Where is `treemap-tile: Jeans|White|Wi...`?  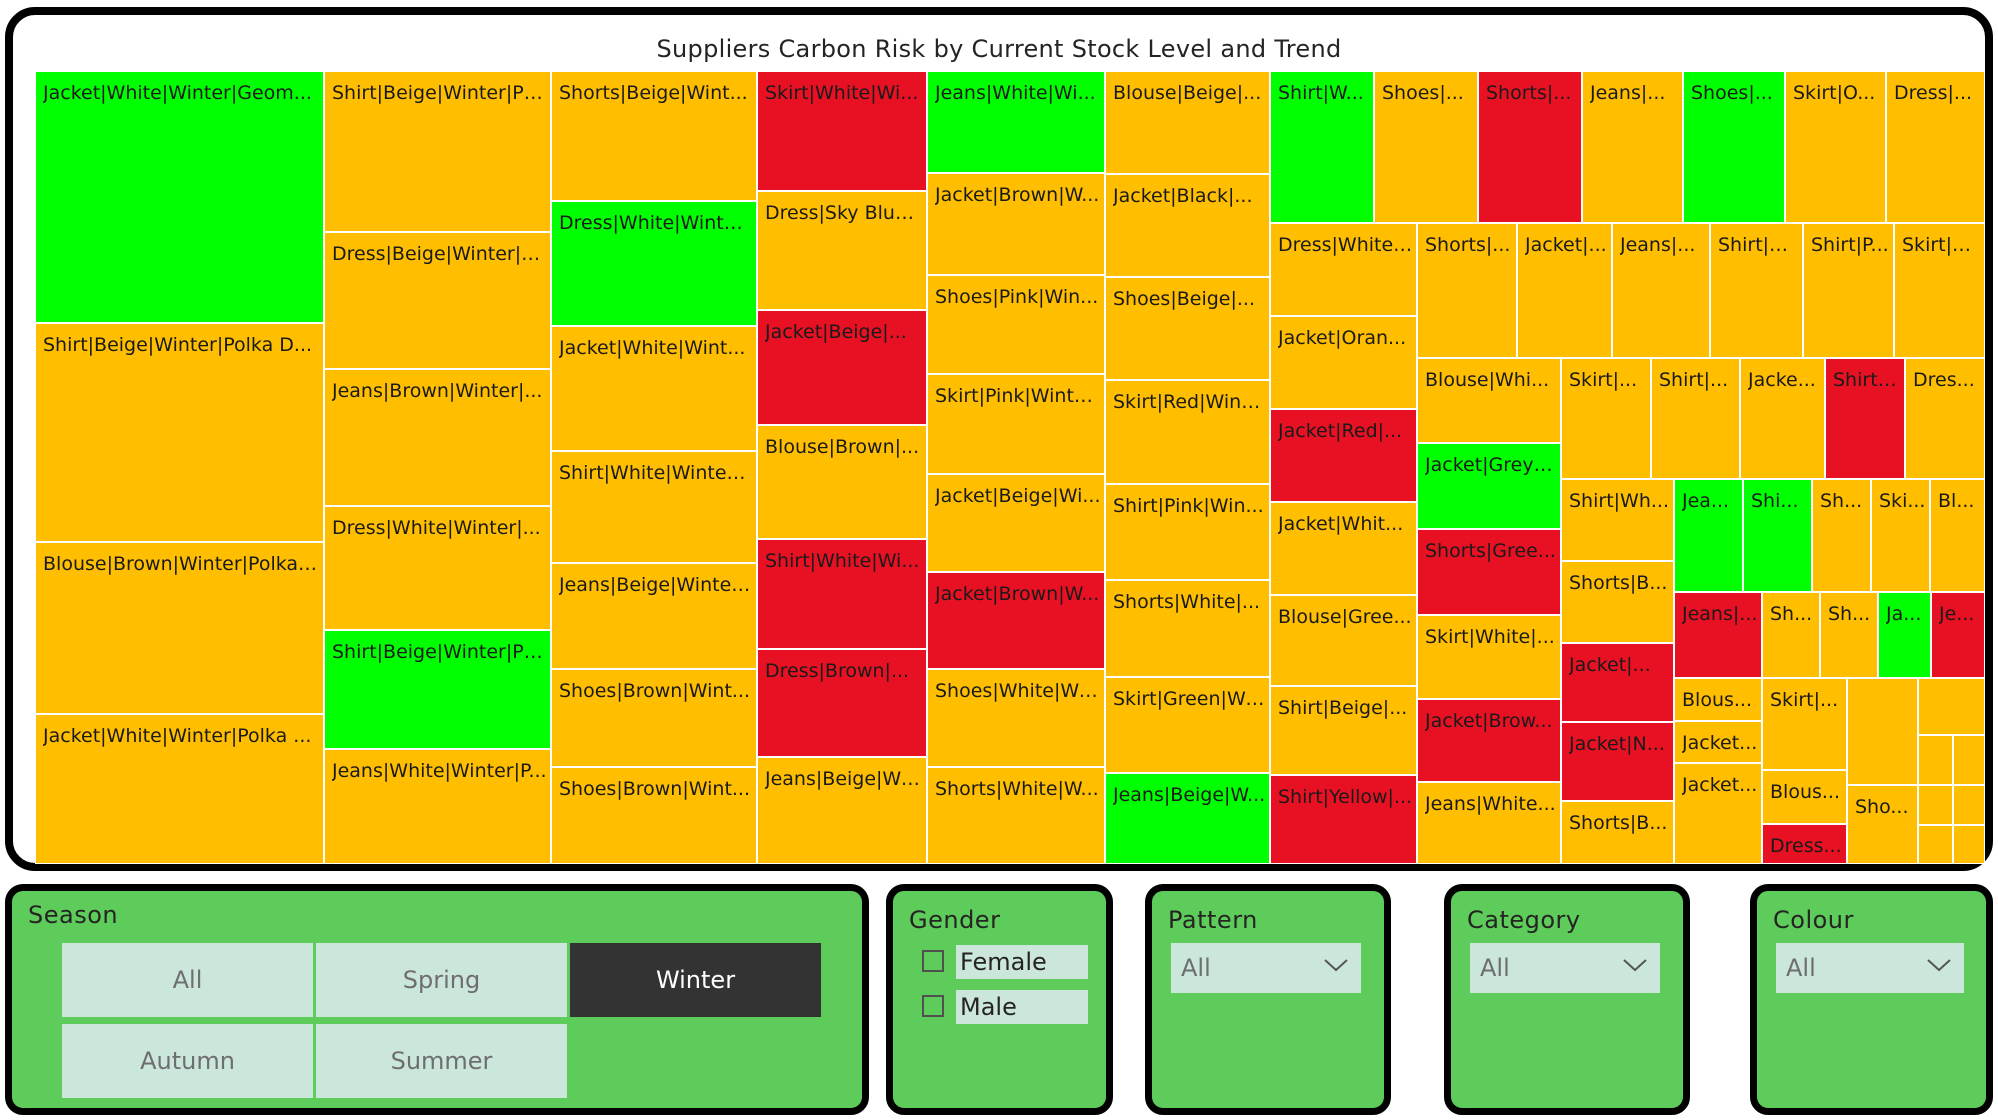 treemap-tile: Jeans|White|Wi... is located at coordinates (1016, 122).